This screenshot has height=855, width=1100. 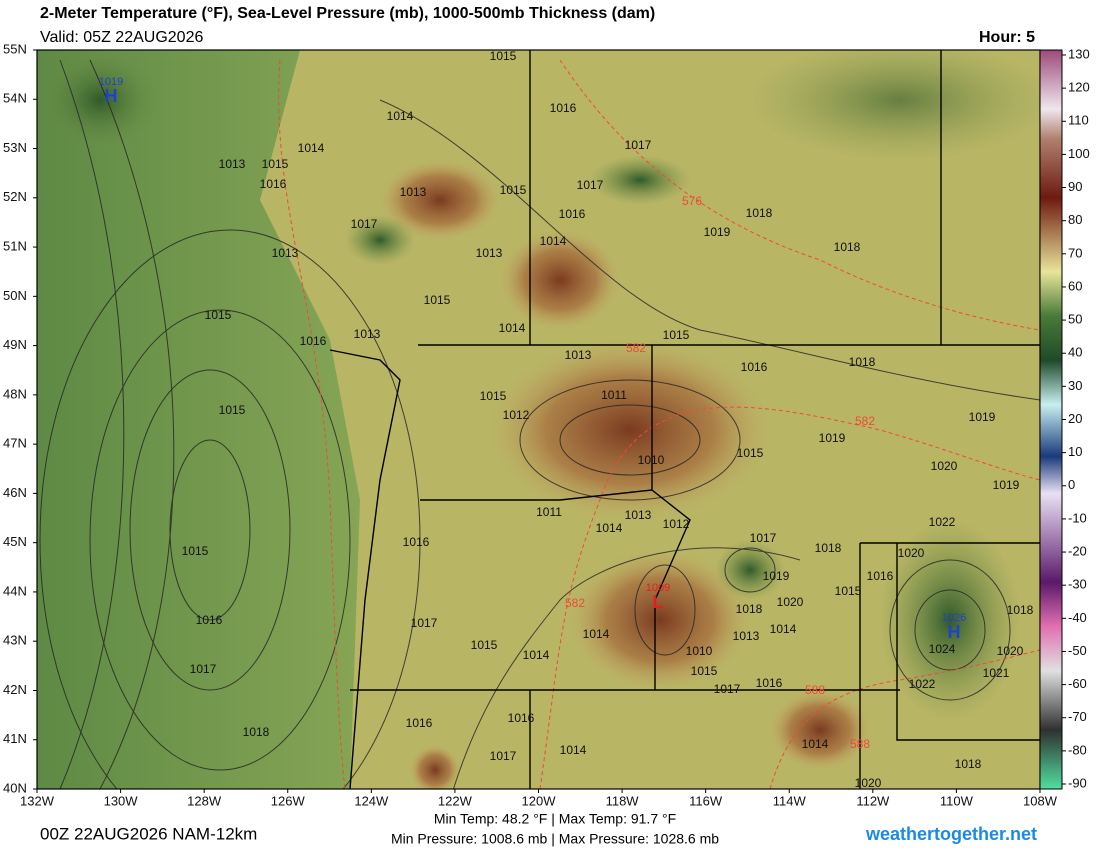 What do you see at coordinates (1071, 484) in the screenshot?
I see `colorbar-label: 0` at bounding box center [1071, 484].